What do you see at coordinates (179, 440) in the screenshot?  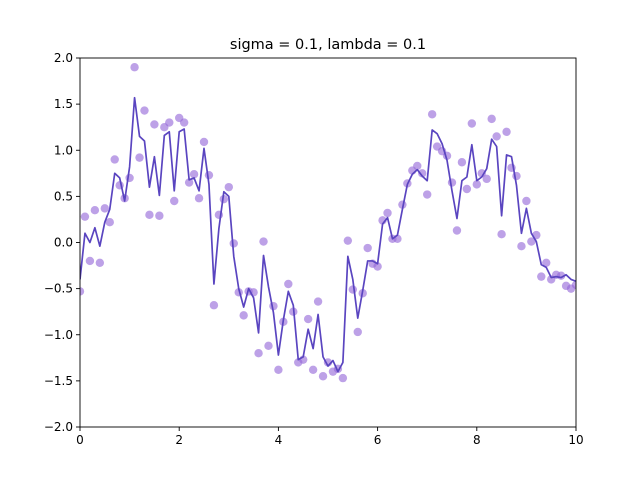 I see `x-tick-label: 2` at bounding box center [179, 440].